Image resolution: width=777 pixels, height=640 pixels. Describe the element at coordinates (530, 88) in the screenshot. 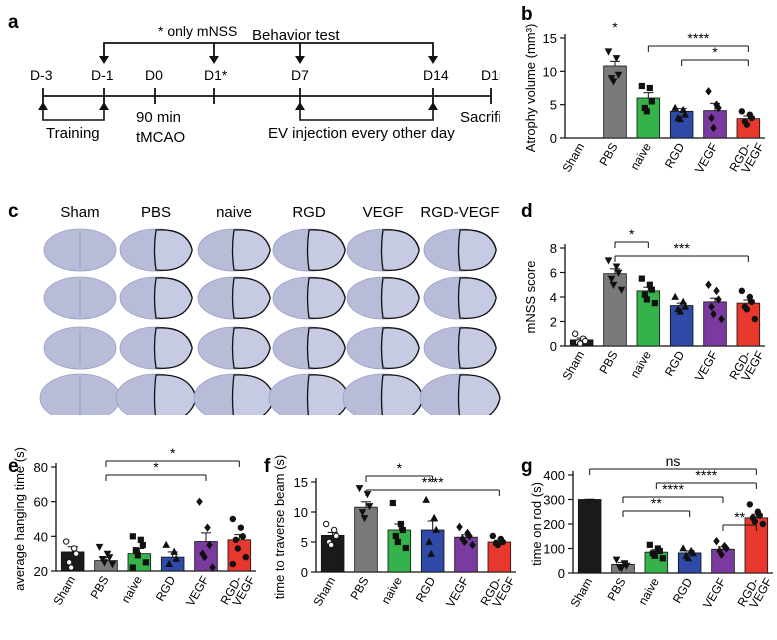

I see `y-axis-label: Atrophy volume (mm³)` at that location.